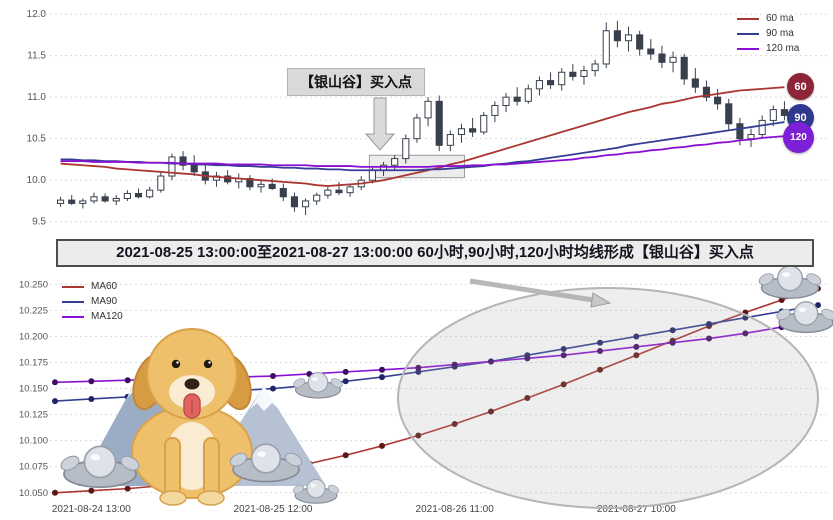 The image size is (833, 520). Describe the element at coordinates (39, 222) in the screenshot. I see `svg-text: 9.5` at that location.